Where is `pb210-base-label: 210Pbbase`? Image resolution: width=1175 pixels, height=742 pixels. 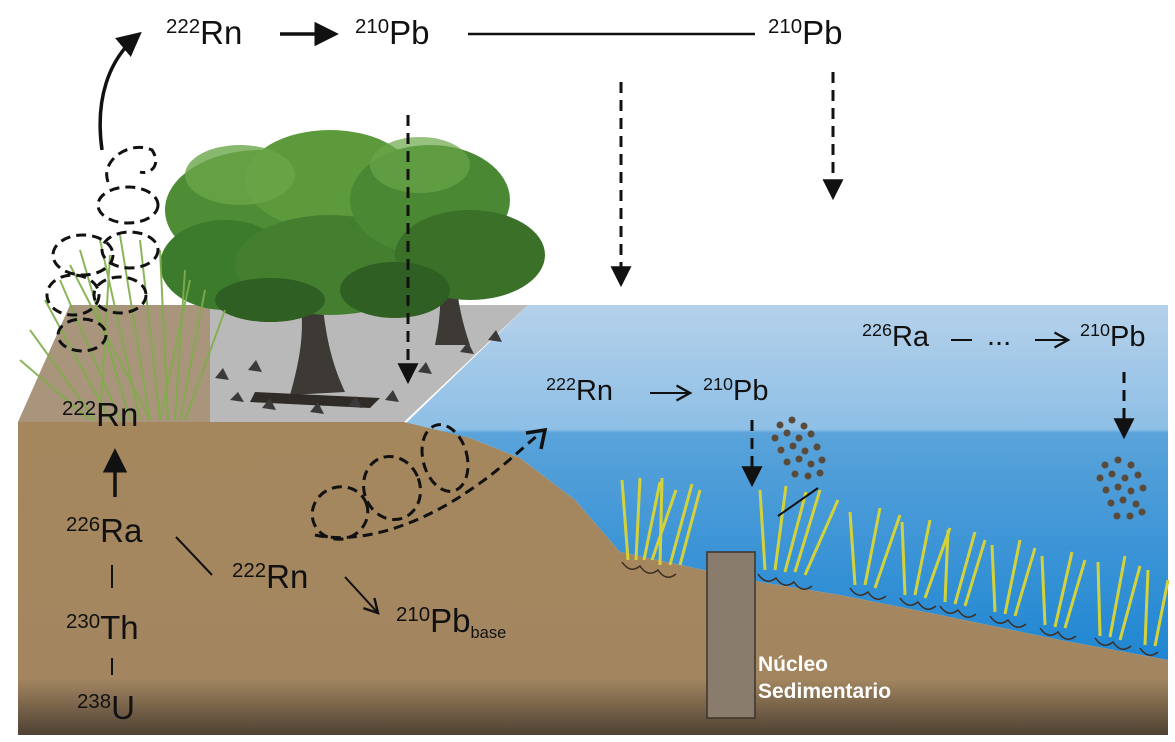 pb210-base-label: 210Pbbase is located at coordinates (451, 622).